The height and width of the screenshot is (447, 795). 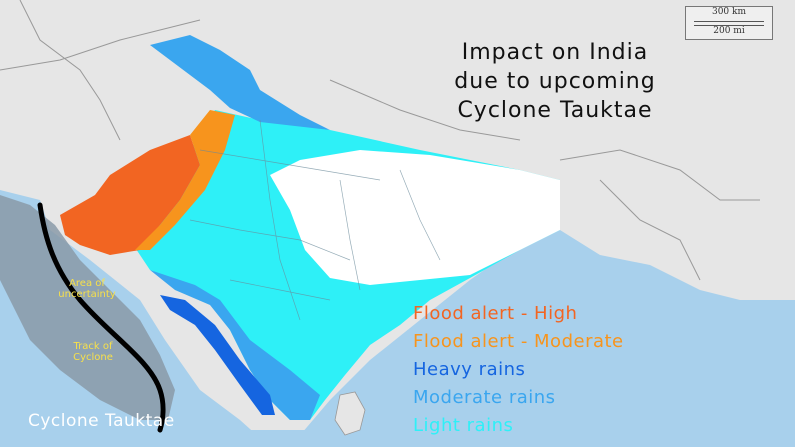 What do you see at coordinates (518, 341) in the screenshot?
I see `legend-flood-moderate: Flood alert - Moderate` at bounding box center [518, 341].